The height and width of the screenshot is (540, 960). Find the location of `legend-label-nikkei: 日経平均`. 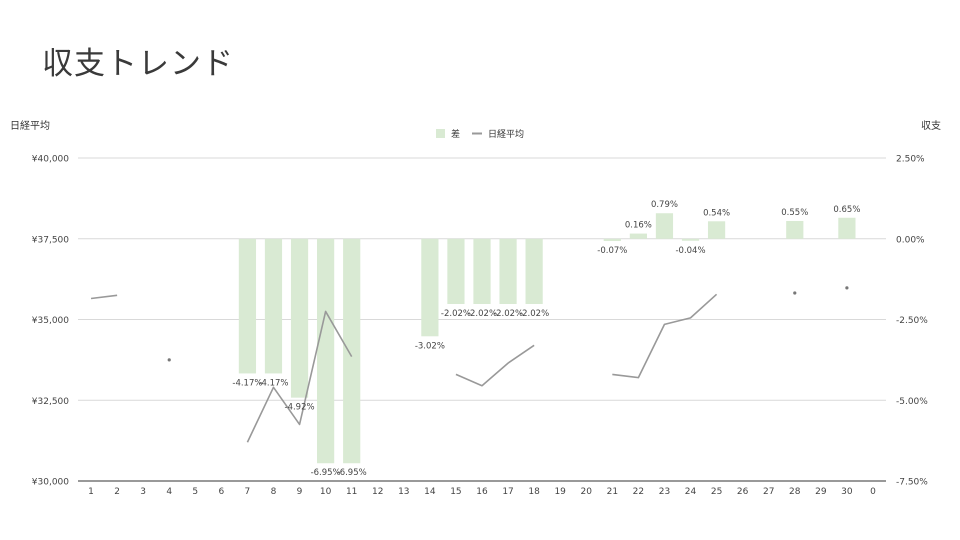

legend-label-nikkei: 日経平均 is located at coordinates (506, 134).